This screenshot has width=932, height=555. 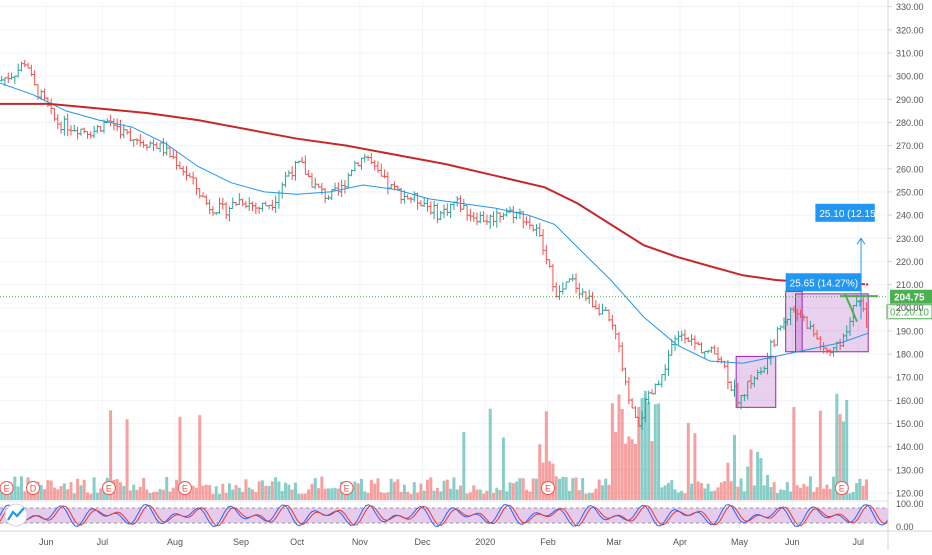 I want to click on measure-diagonal, so click(x=851, y=308).